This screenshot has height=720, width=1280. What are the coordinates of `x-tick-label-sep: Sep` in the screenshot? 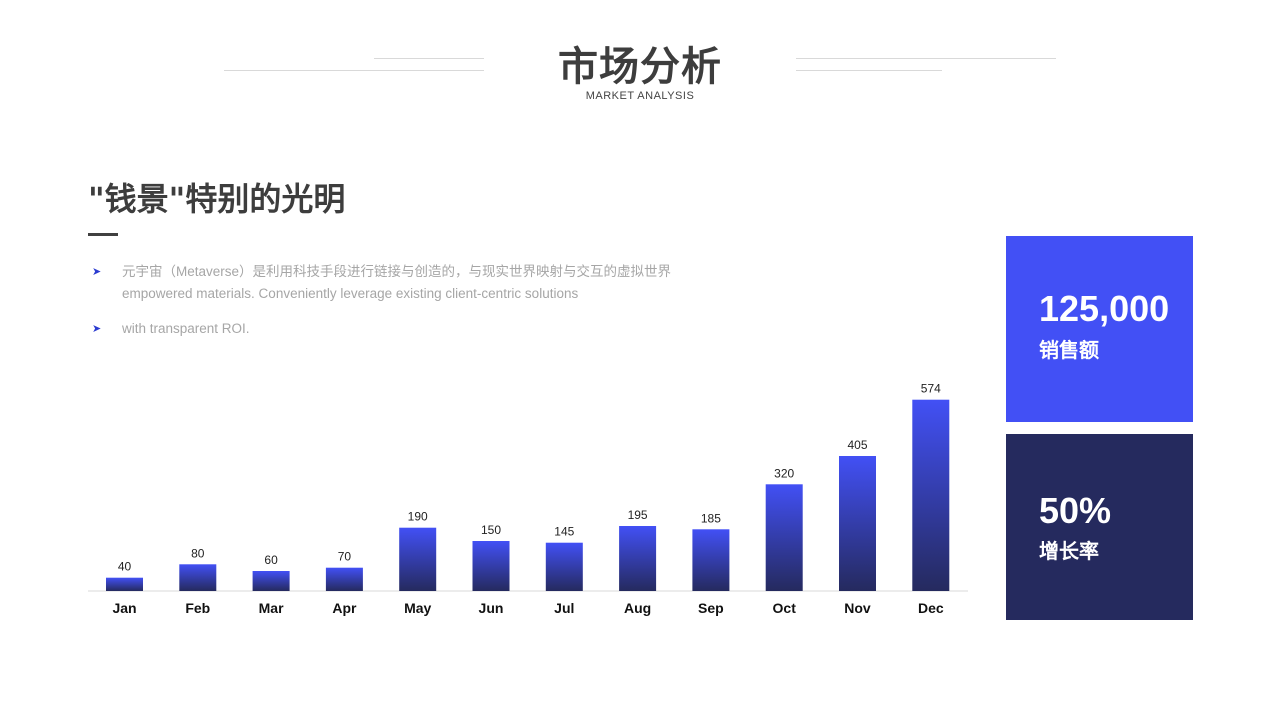 It's located at (711, 608).